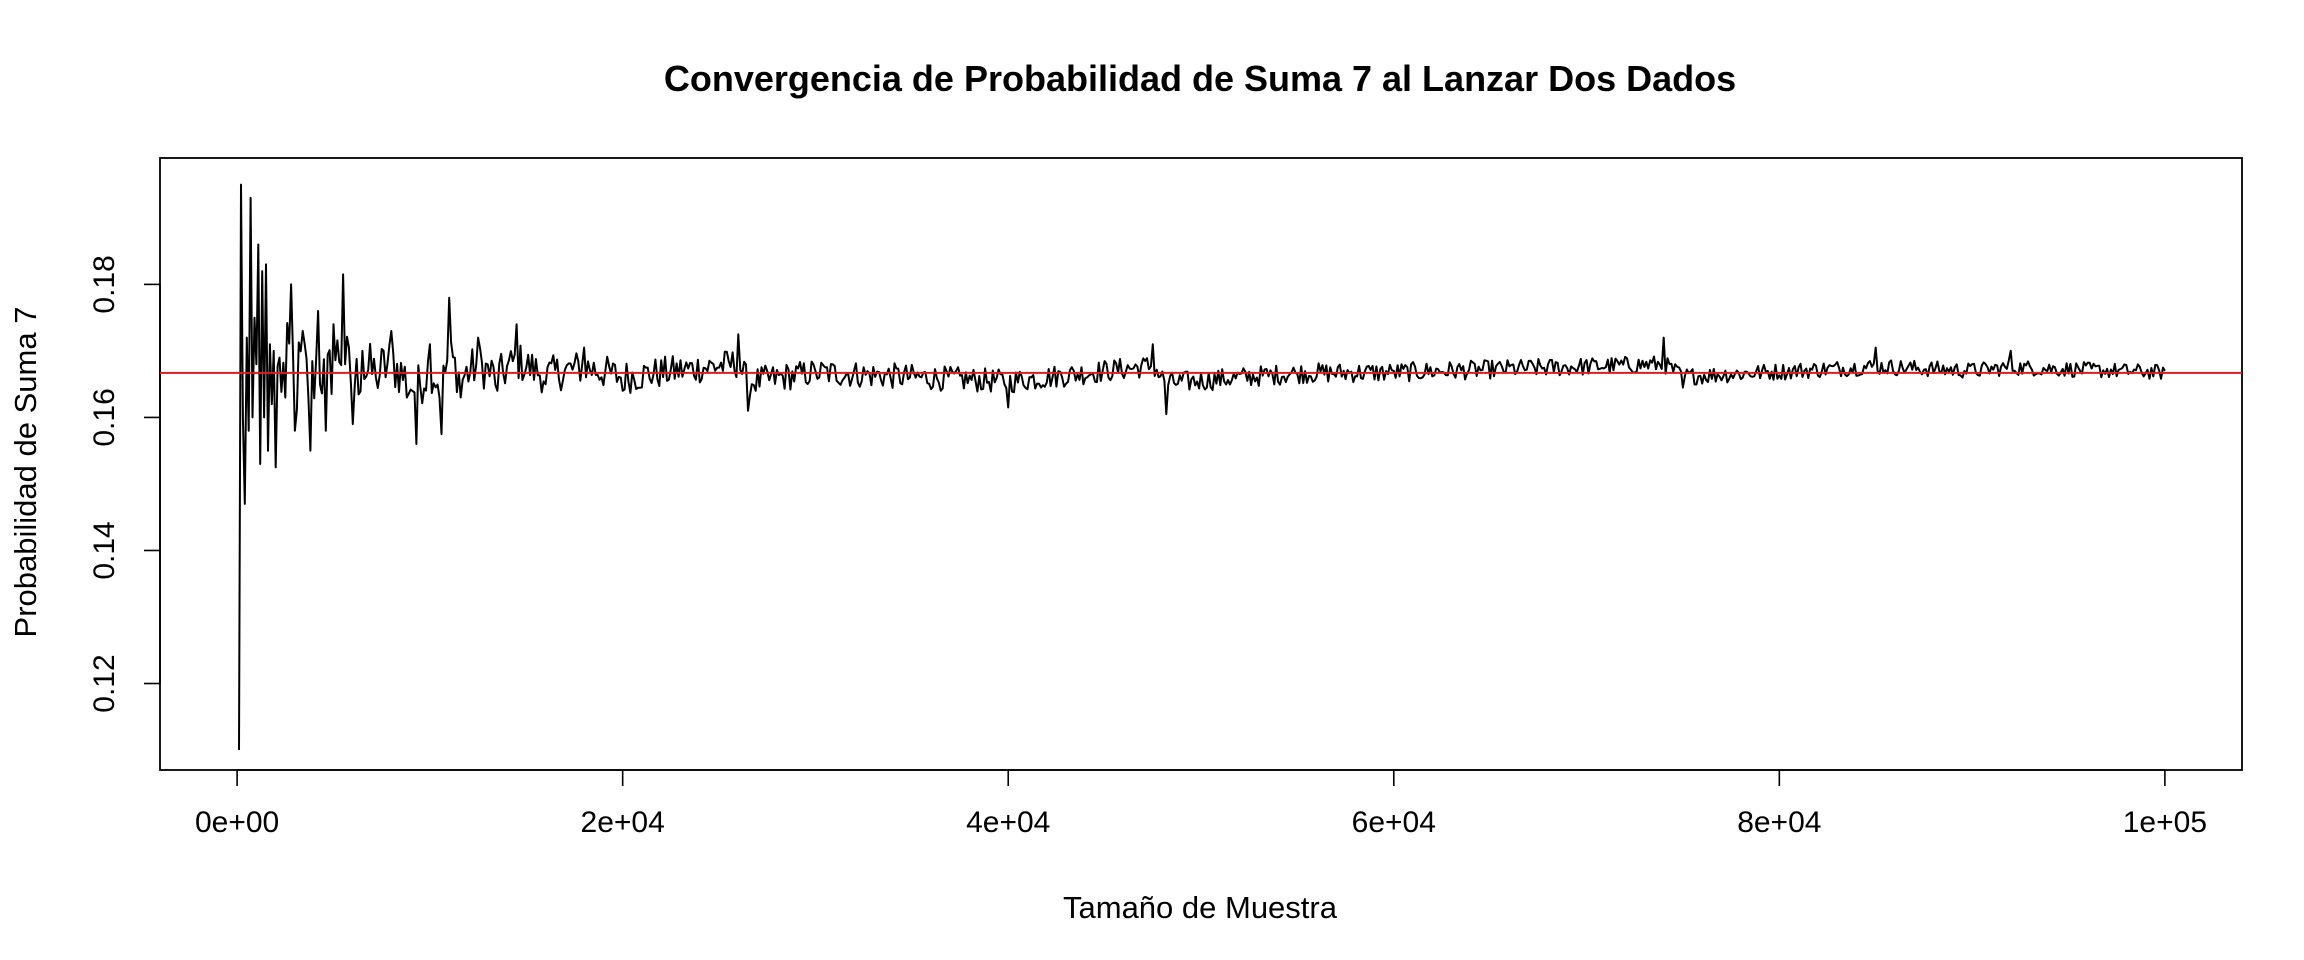 This screenshot has width=2304, height=960. Describe the element at coordinates (1779, 822) in the screenshot. I see `x-tick-label: 8e+04` at that location.